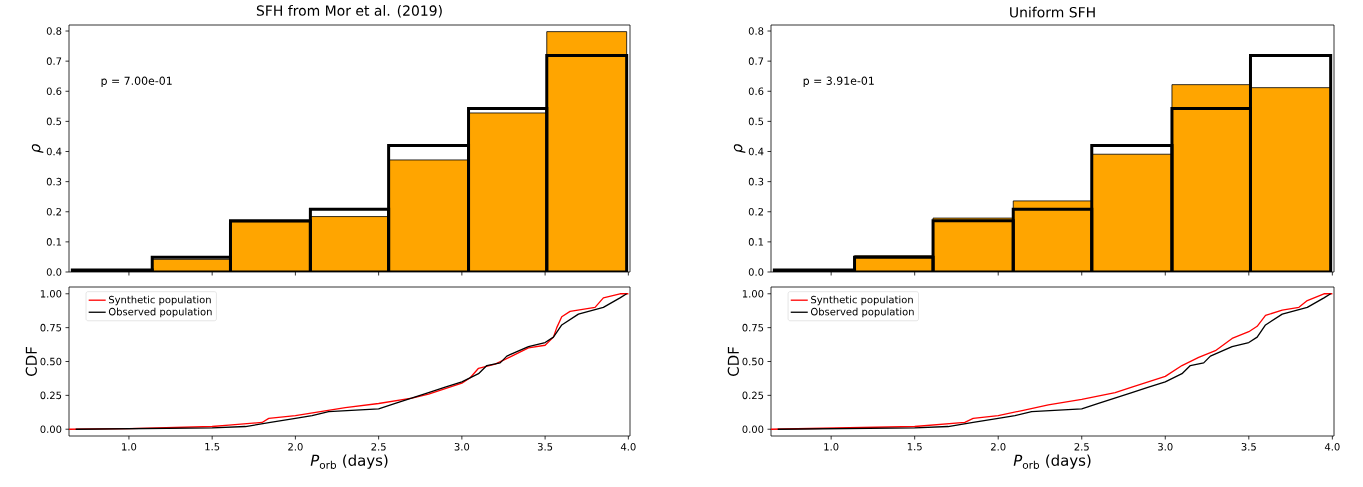 This screenshot has width=1363, height=487. What do you see at coordinates (838, 82) in the screenshot?
I see `annotation: p = 3.91e-01` at bounding box center [838, 82].